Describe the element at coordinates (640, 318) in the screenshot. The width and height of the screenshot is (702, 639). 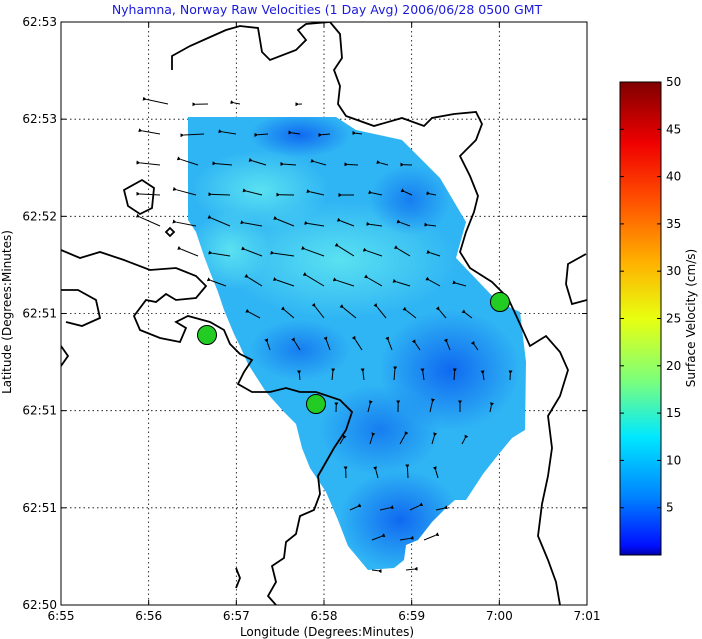
I see `colorbar-scale` at that location.